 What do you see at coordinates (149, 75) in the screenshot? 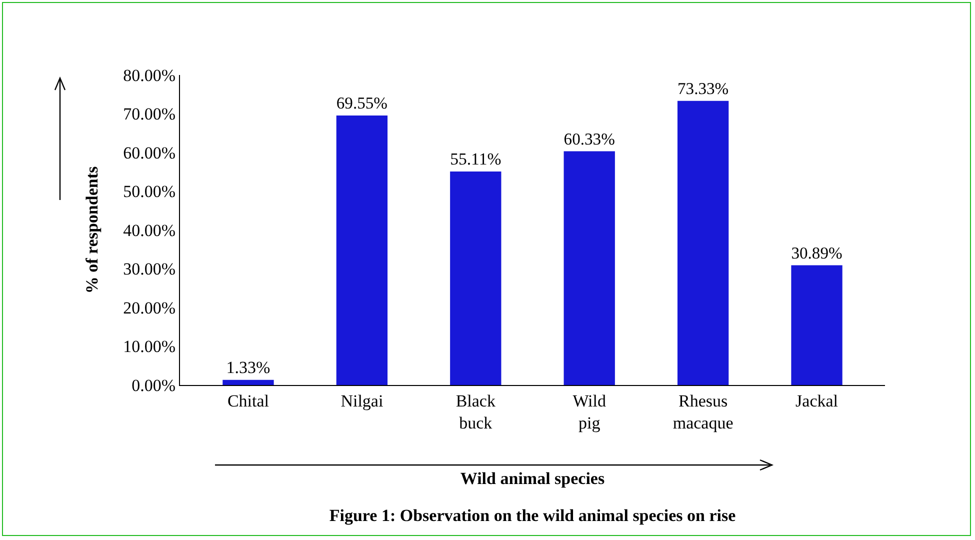
I see `y-tick-label: 80.00%` at bounding box center [149, 75].